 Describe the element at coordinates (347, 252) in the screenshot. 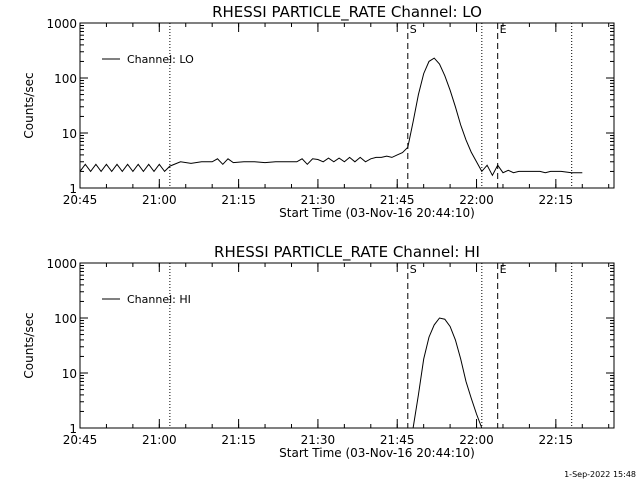

I see `chart-title: RHESSI PARTICLE_RATE Channel: HI` at that location.